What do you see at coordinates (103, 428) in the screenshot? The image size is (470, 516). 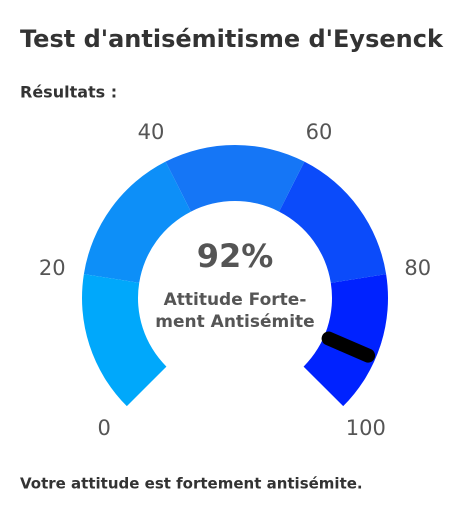 I see `gauge-tick-label: 0` at bounding box center [103, 428].